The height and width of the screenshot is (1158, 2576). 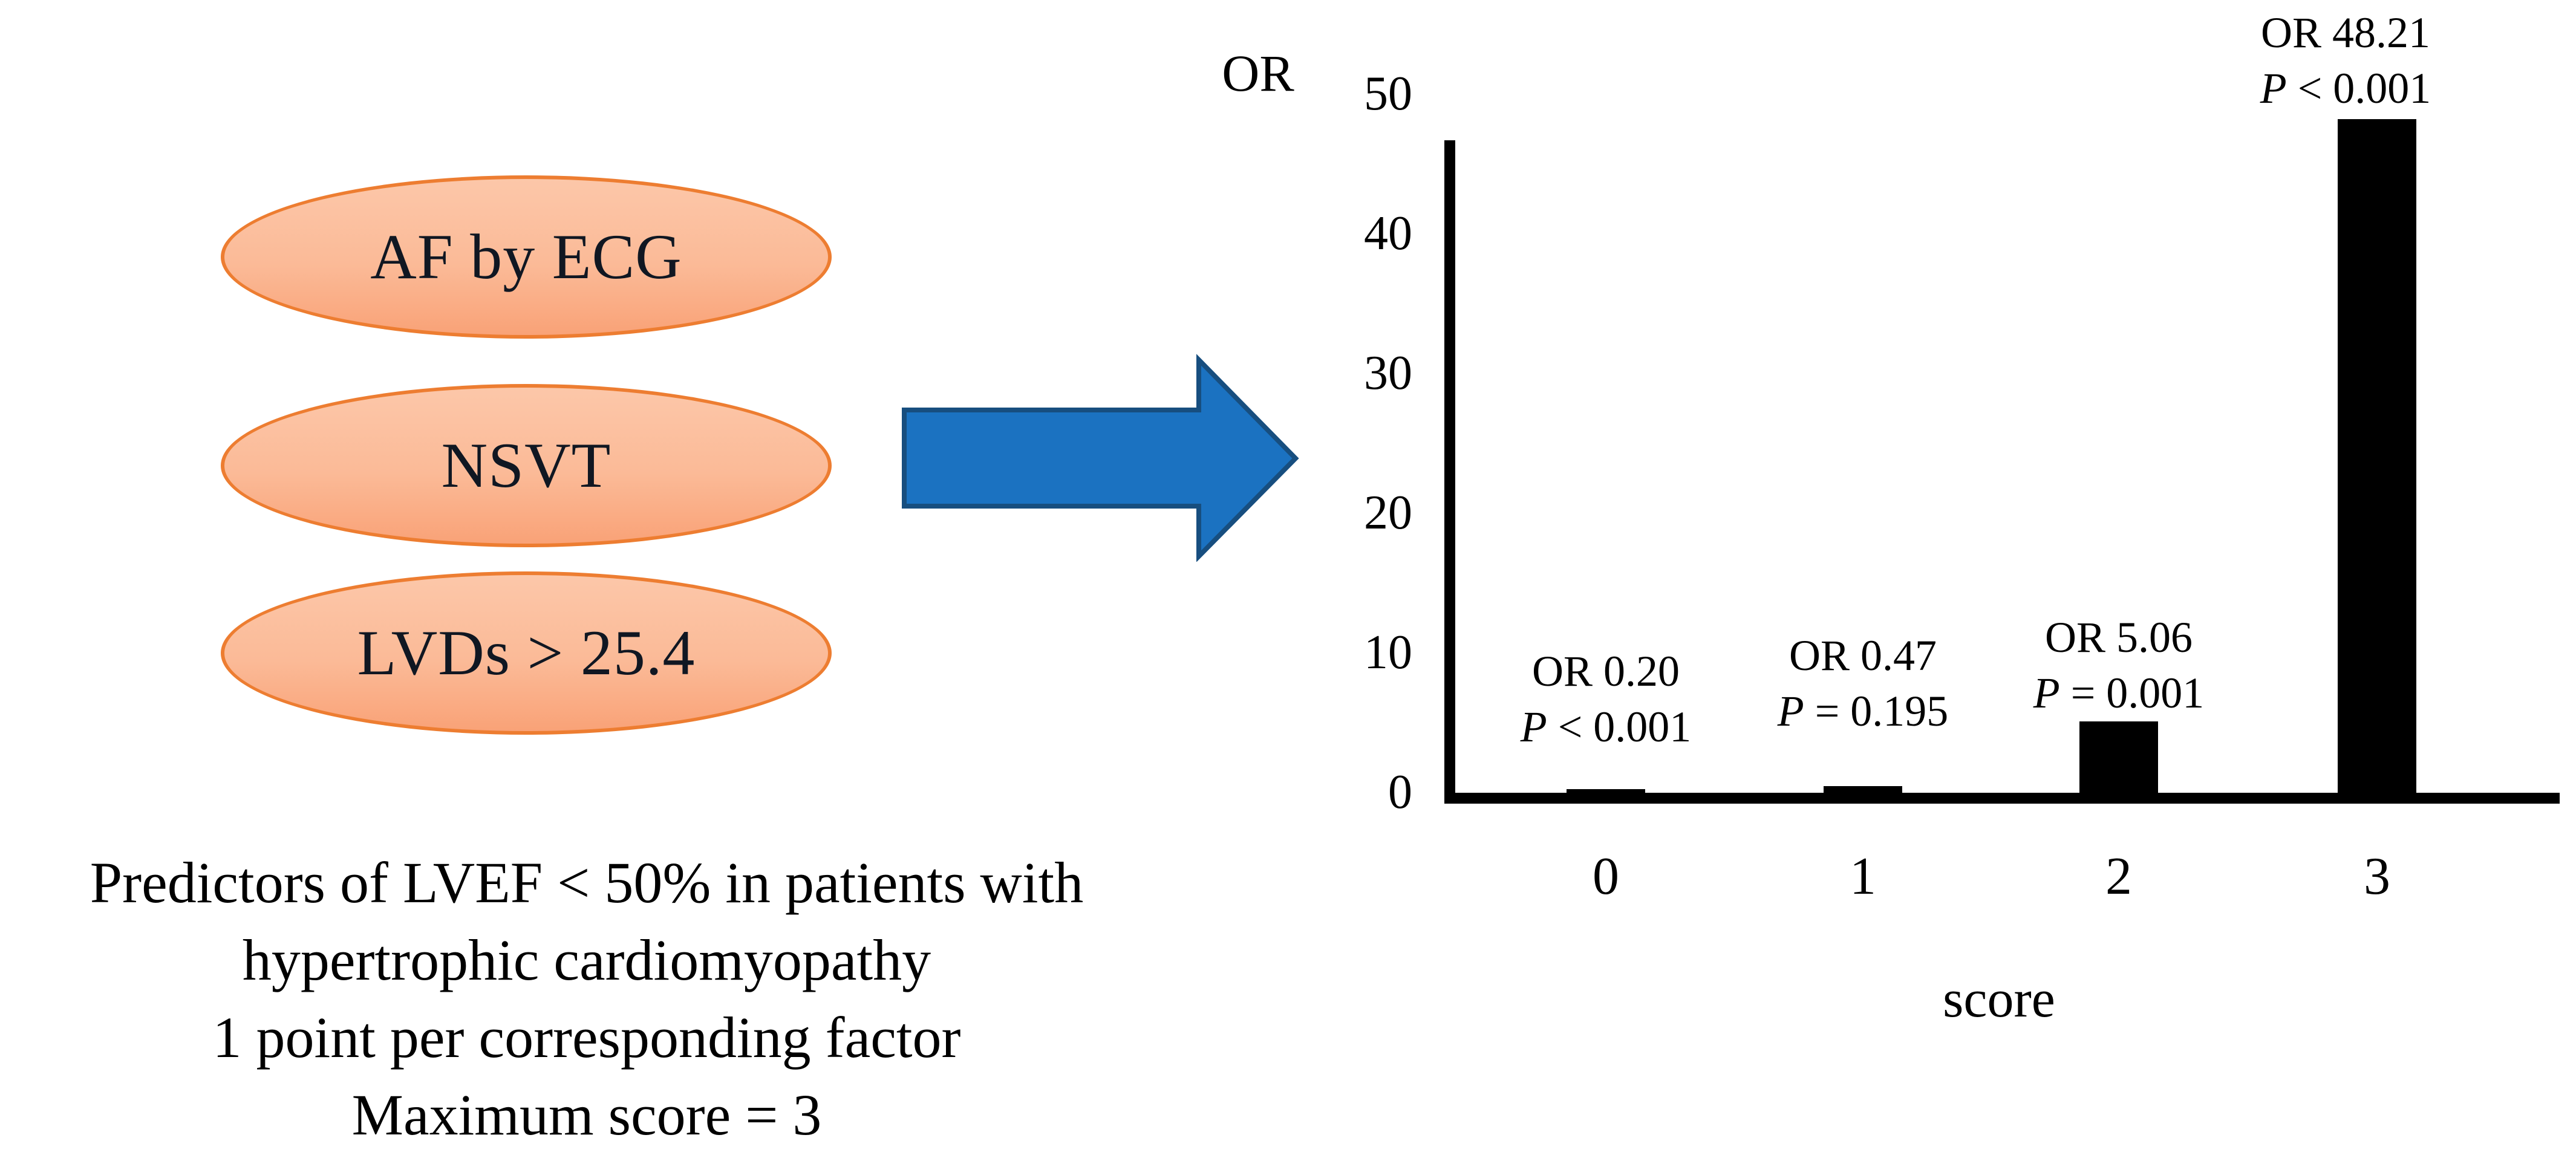 What do you see at coordinates (1258, 73) in the screenshot?
I see `y-axis-title: OR` at bounding box center [1258, 73].